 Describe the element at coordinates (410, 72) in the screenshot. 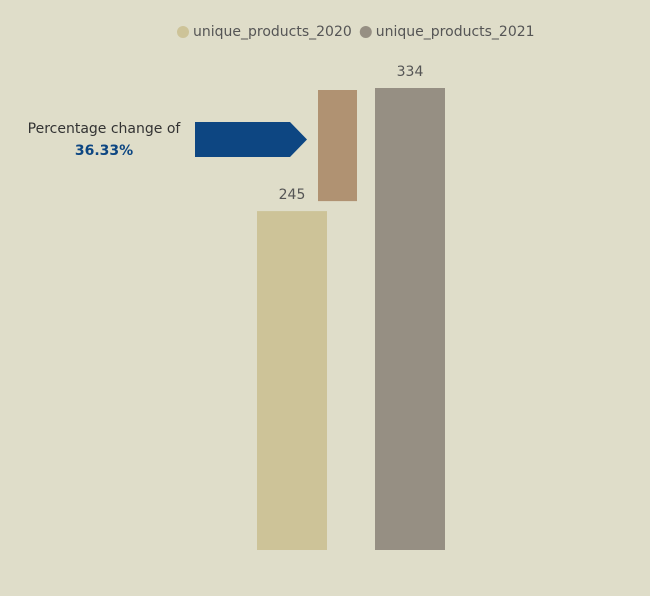

I see `data-label: 334` at that location.